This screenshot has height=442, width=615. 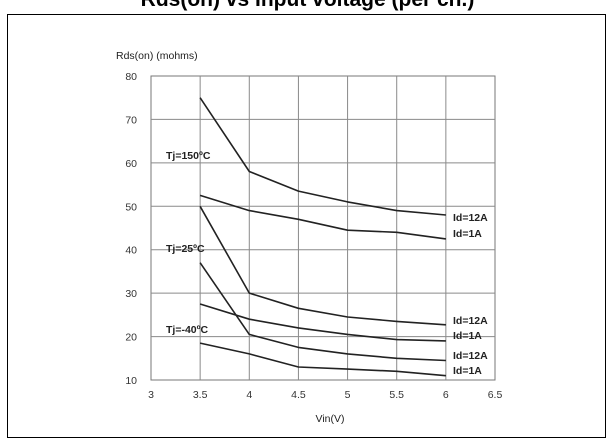 What do you see at coordinates (446, 395) in the screenshot?
I see `x-tick-label: 6` at bounding box center [446, 395].